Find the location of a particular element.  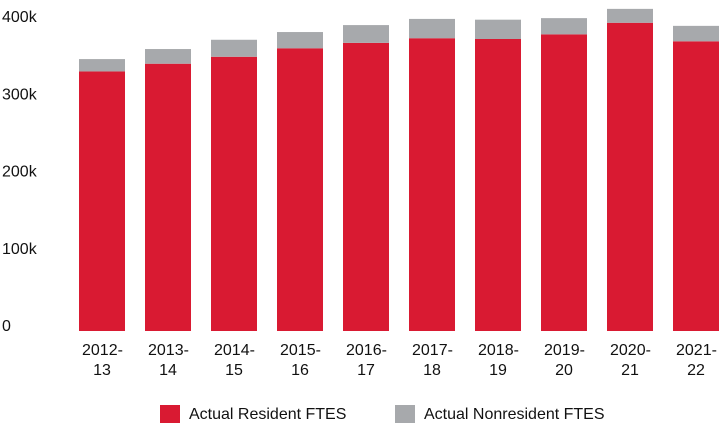

legend-label: Actual Resident FTES is located at coordinates (267, 414).